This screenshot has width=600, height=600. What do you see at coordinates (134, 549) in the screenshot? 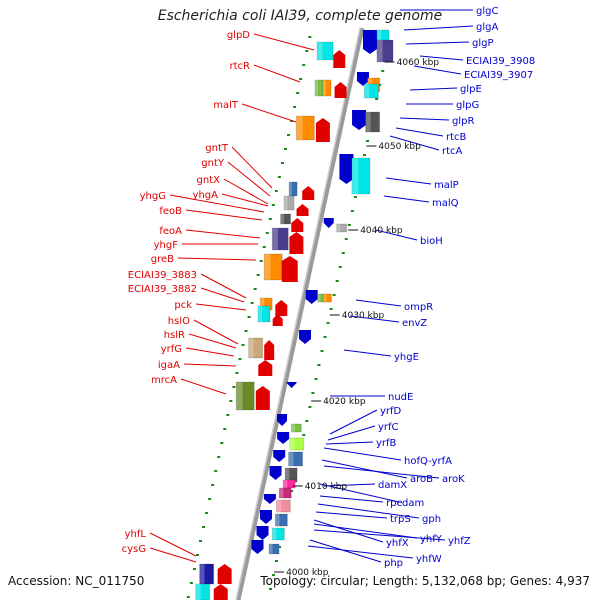
I see `gene-label-cysg: cysG` at bounding box center [134, 549].